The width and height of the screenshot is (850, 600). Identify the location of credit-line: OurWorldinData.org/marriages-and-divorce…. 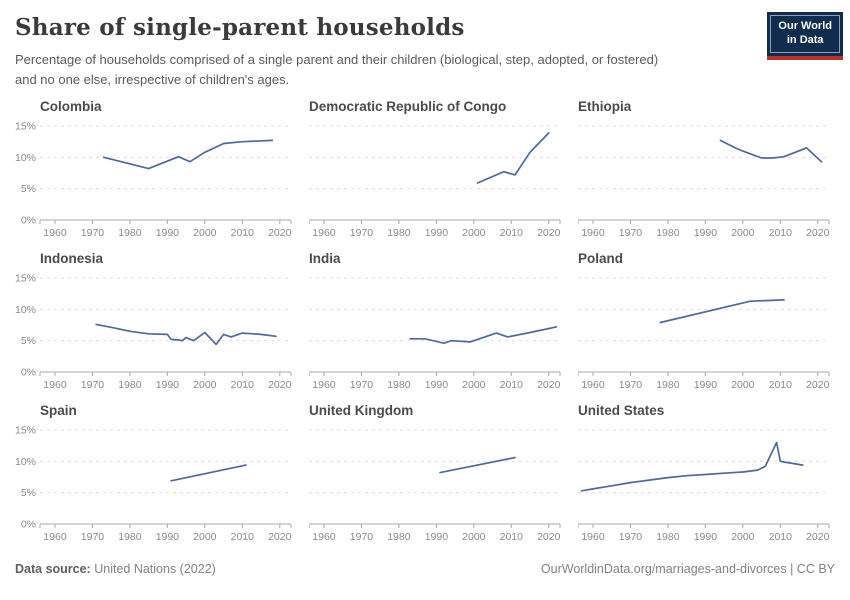
(687, 569).